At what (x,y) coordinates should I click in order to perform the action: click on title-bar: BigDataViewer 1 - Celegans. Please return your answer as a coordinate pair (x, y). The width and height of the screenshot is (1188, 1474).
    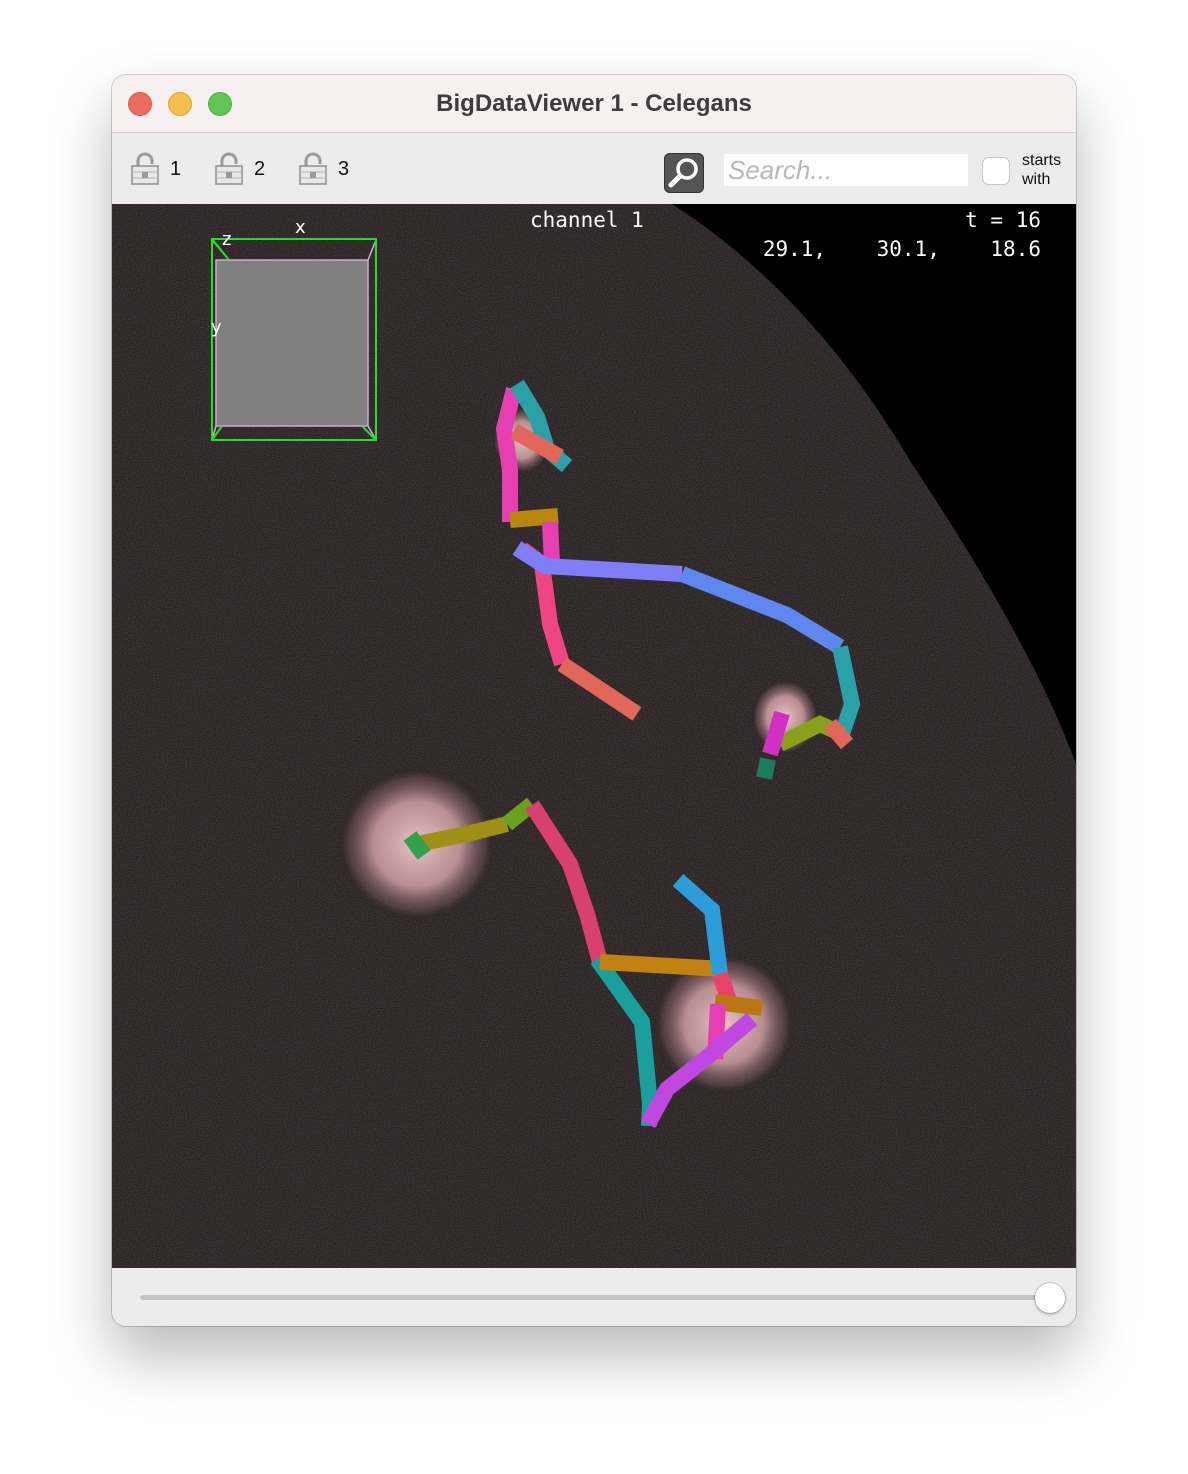
    Looking at the image, I should click on (594, 104).